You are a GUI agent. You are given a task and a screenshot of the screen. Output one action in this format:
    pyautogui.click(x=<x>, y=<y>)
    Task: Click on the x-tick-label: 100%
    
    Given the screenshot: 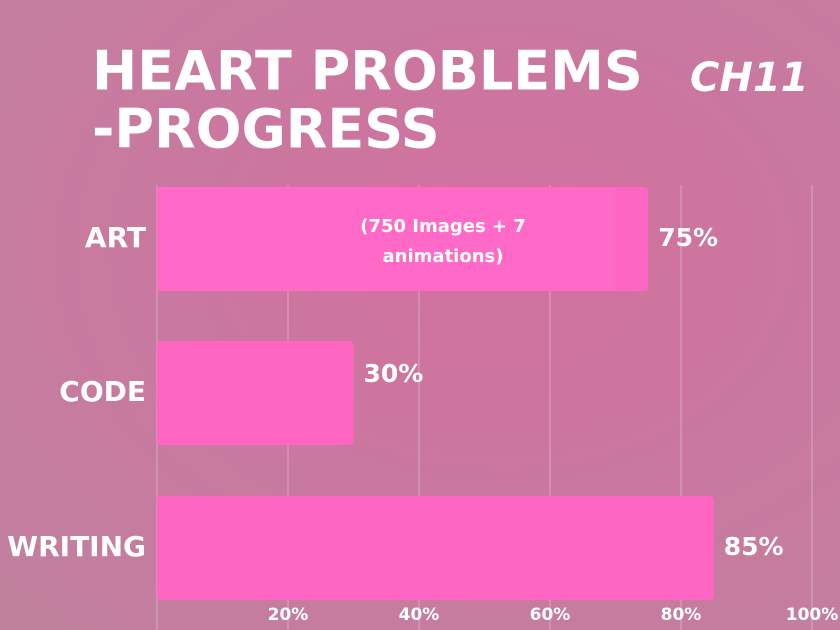 What is the action you would take?
    pyautogui.click(x=812, y=615)
    